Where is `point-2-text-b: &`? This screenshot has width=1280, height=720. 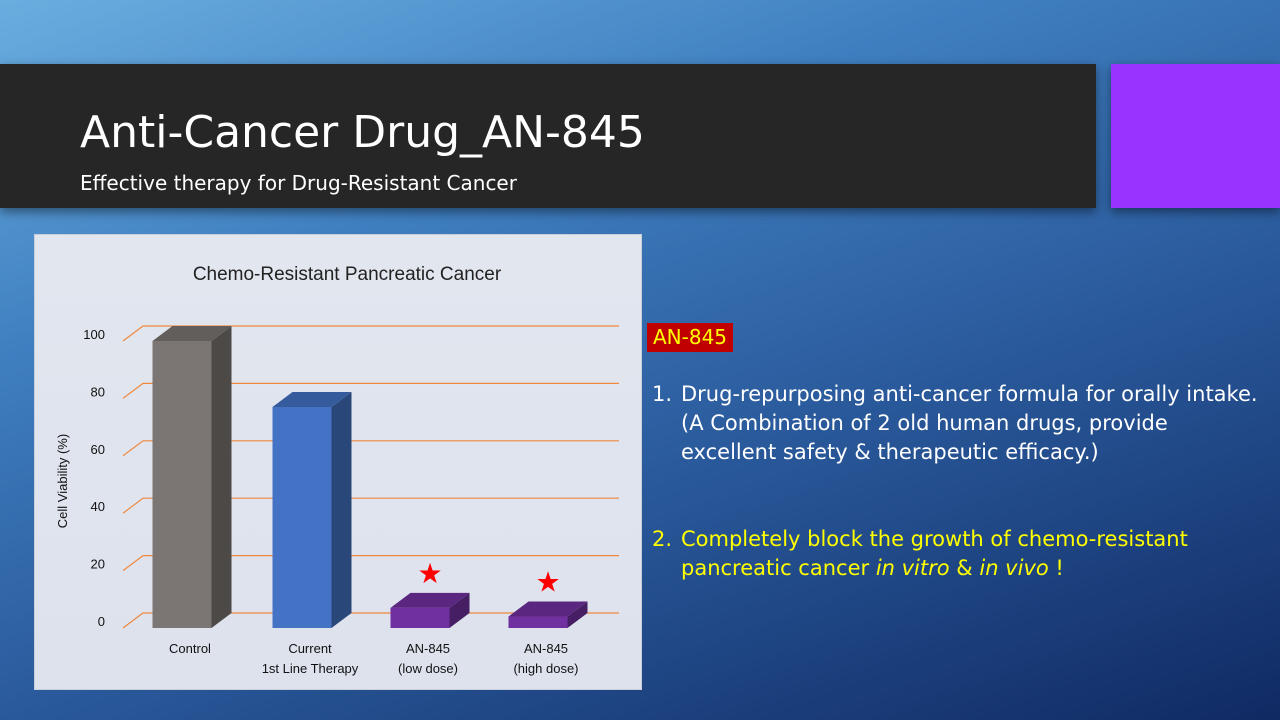
point-2-text-b: & is located at coordinates (964, 568).